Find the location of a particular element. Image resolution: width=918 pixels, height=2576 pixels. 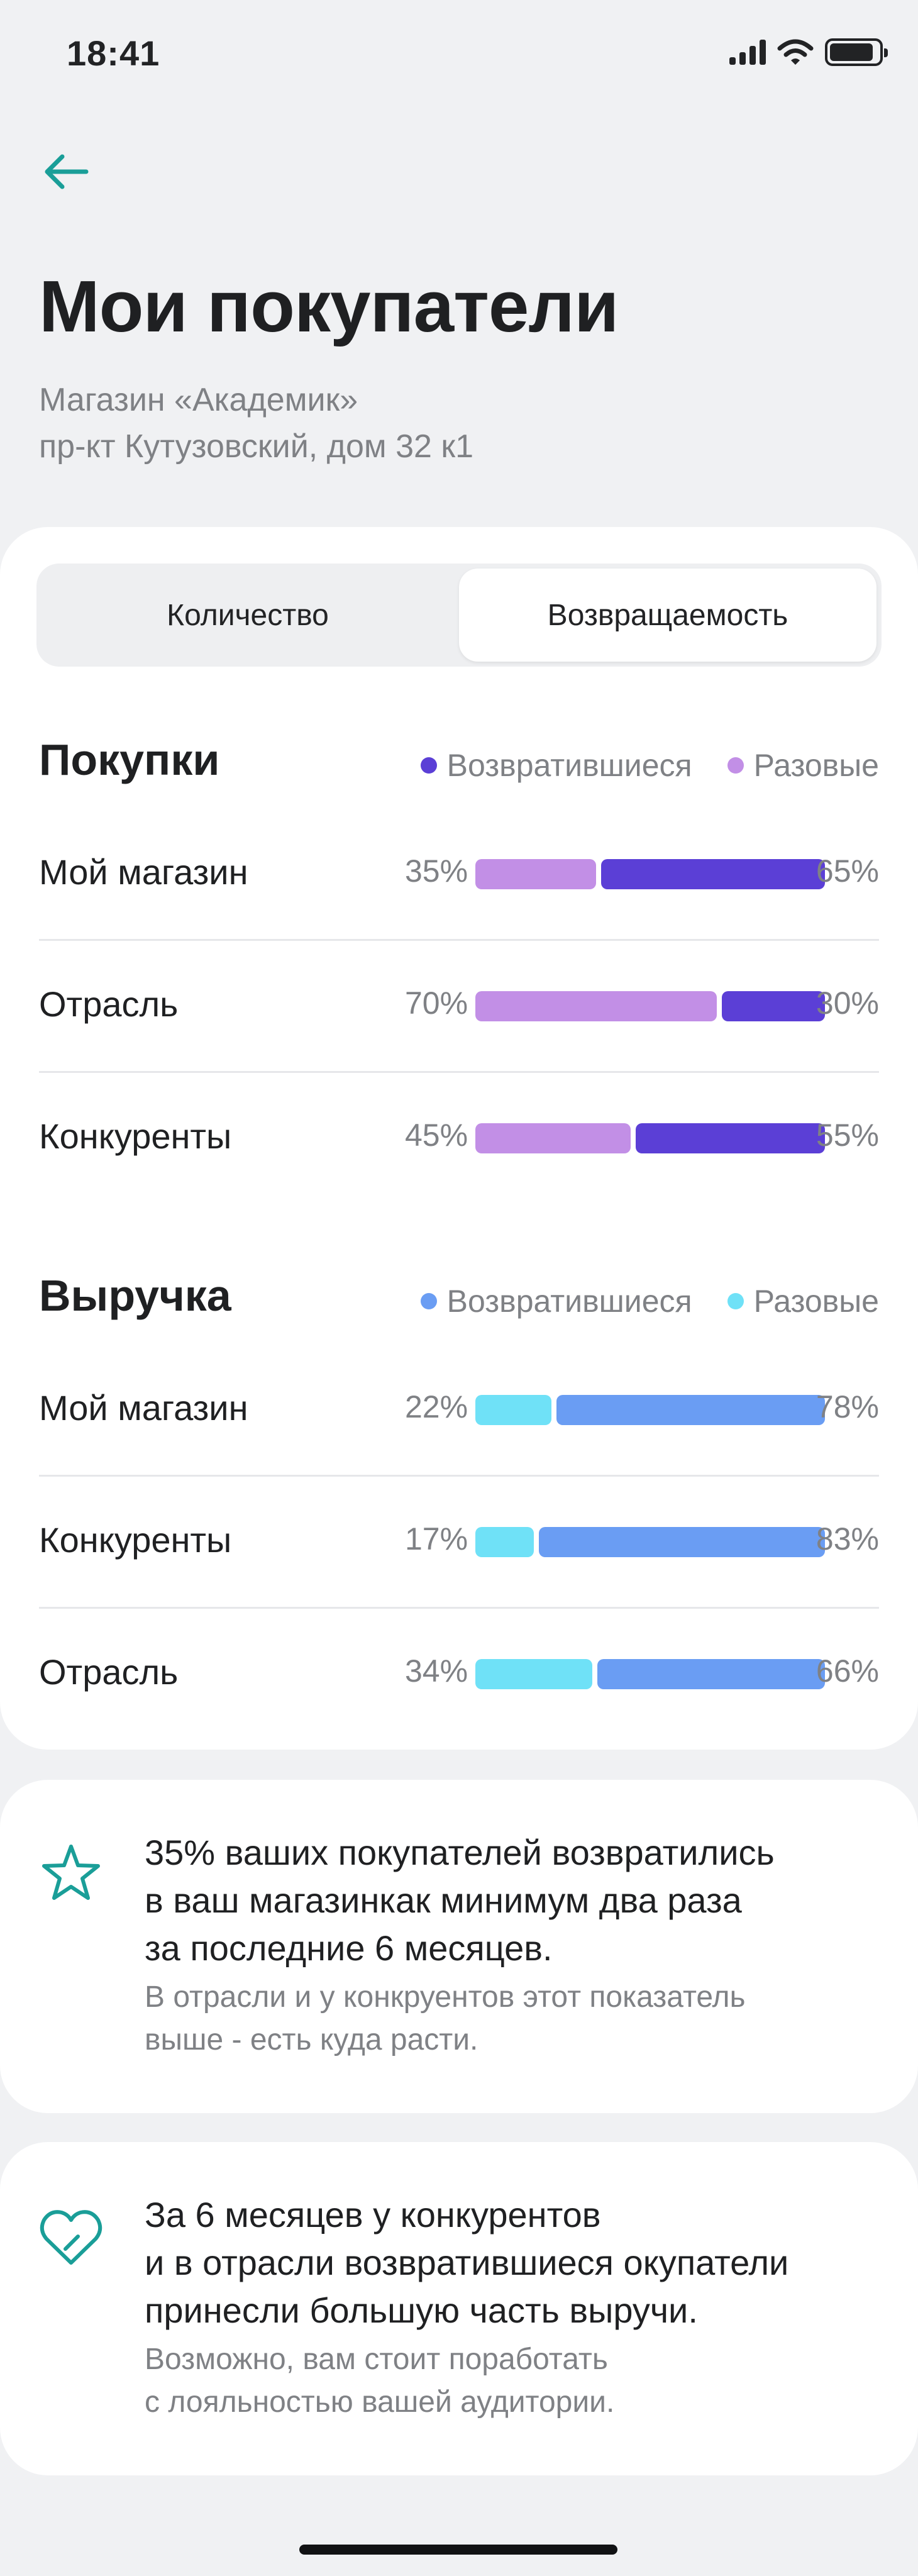

home-indicator is located at coordinates (458, 2550).